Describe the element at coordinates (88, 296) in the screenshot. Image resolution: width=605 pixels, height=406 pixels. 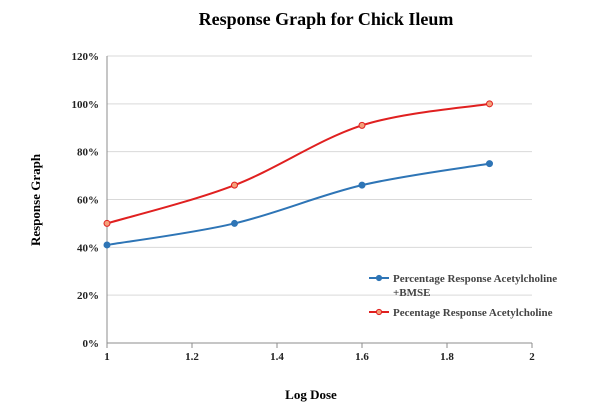
I see `y-tick-label: 20%` at that location.